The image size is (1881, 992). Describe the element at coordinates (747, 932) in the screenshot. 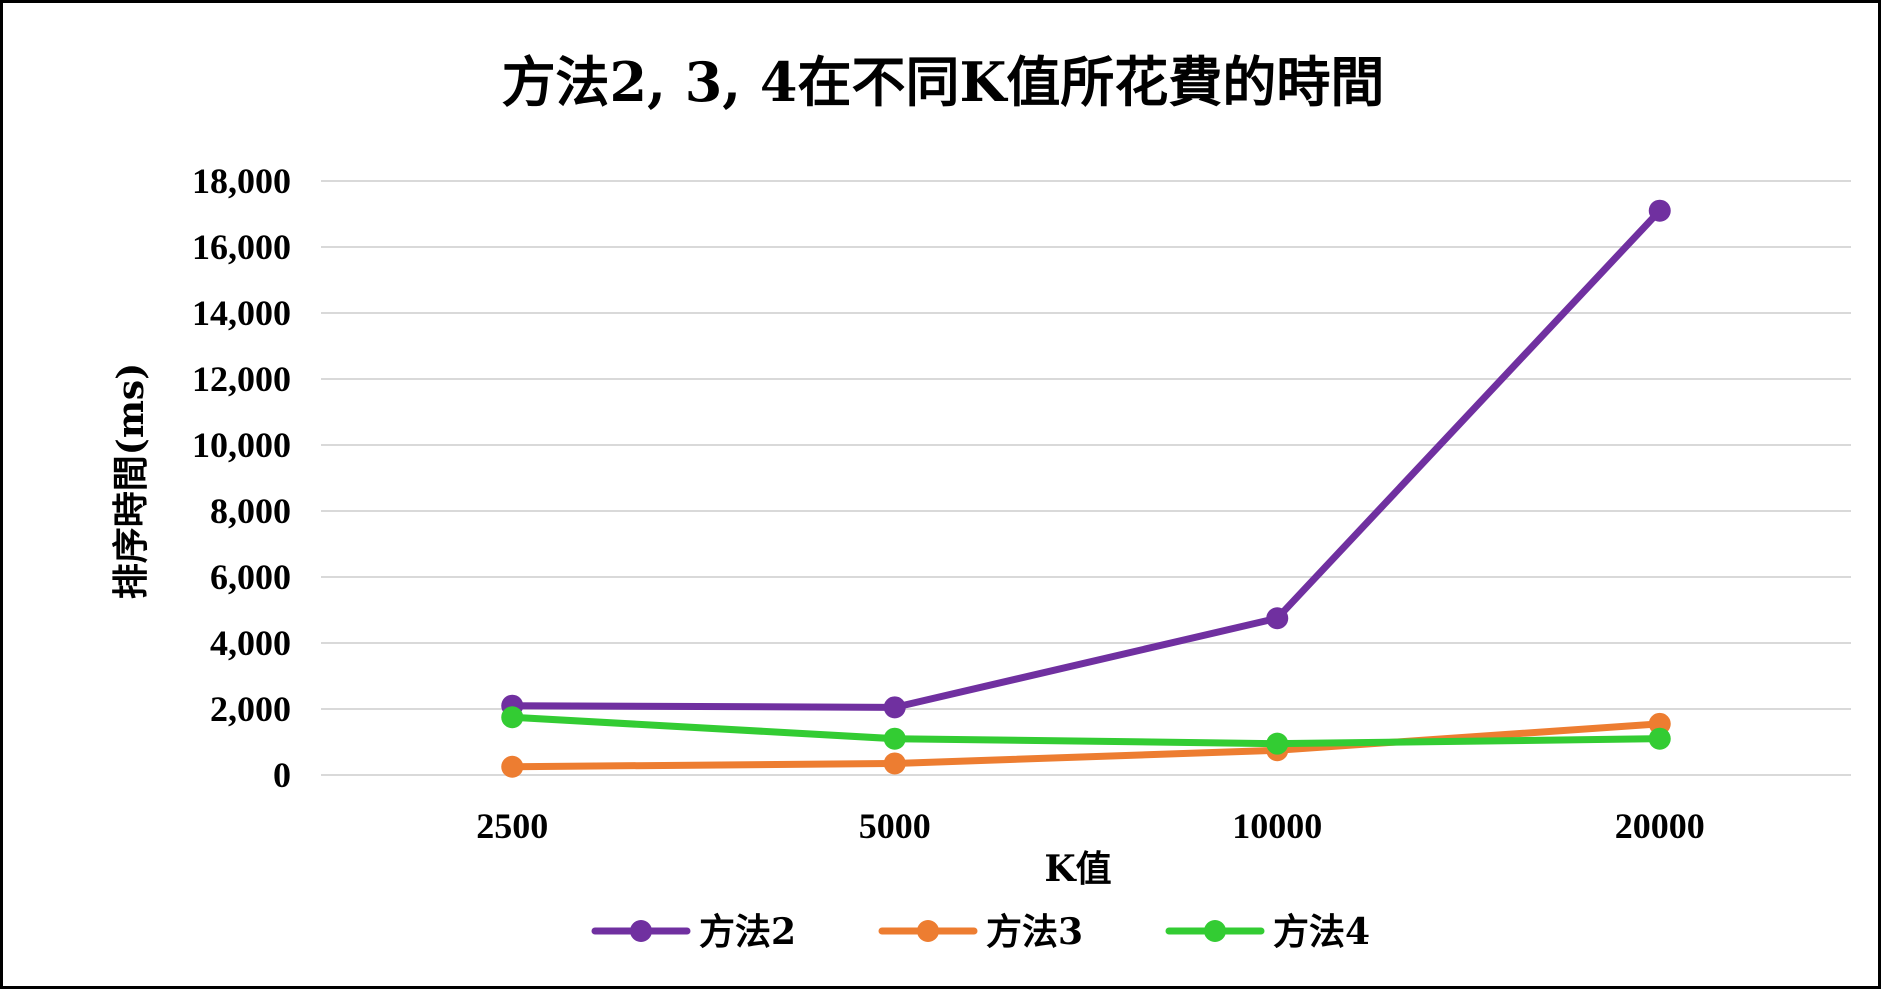

I see `legend-label: 方法2` at that location.